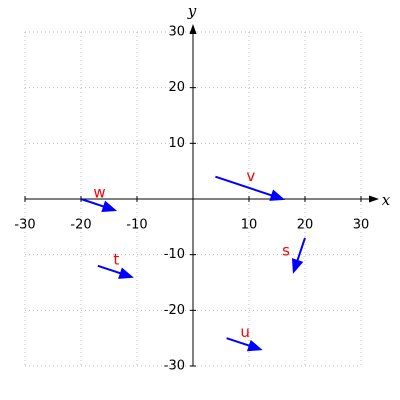 This screenshot has height=400, width=400. What do you see at coordinates (192, 11) in the screenshot?
I see `y-axis-label: y` at bounding box center [192, 11].